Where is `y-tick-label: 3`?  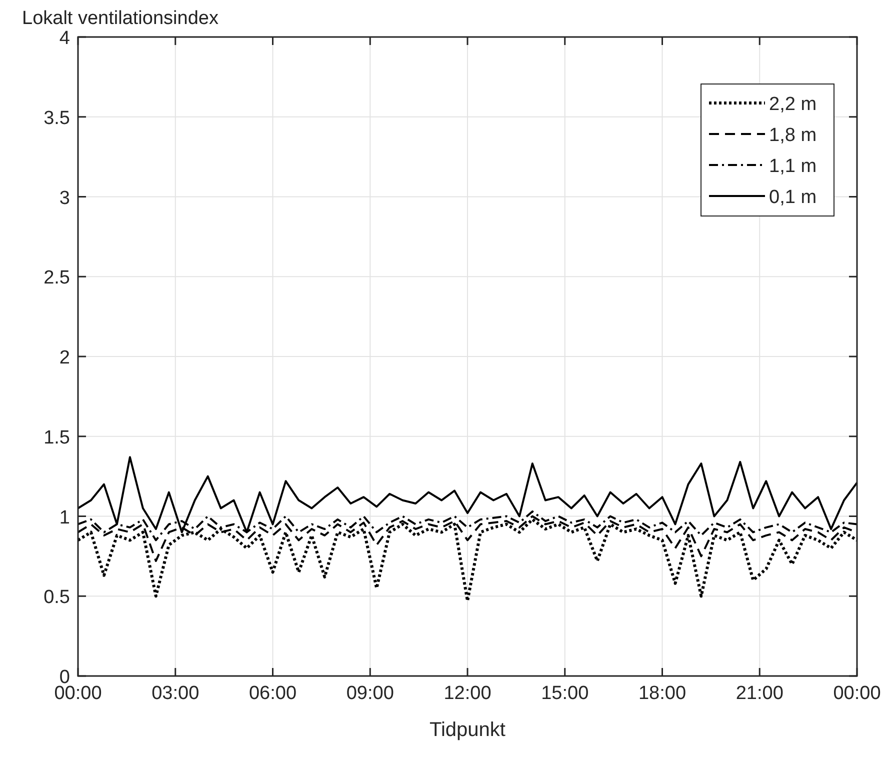
y-tick-label: 3 is located at coordinates (64, 198).